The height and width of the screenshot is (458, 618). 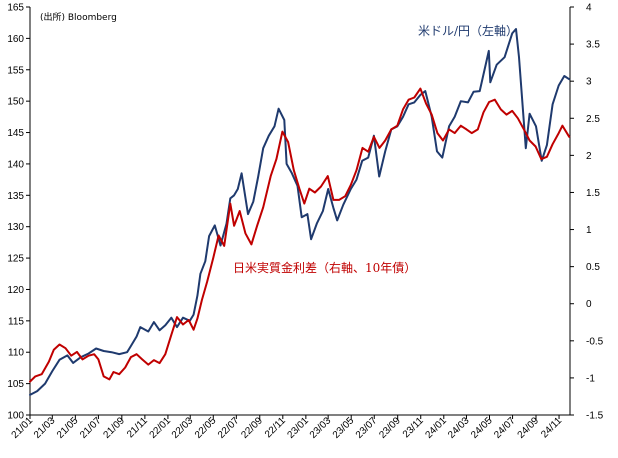 I want to click on x-tick-label: 23/11, so click(x=413, y=427).